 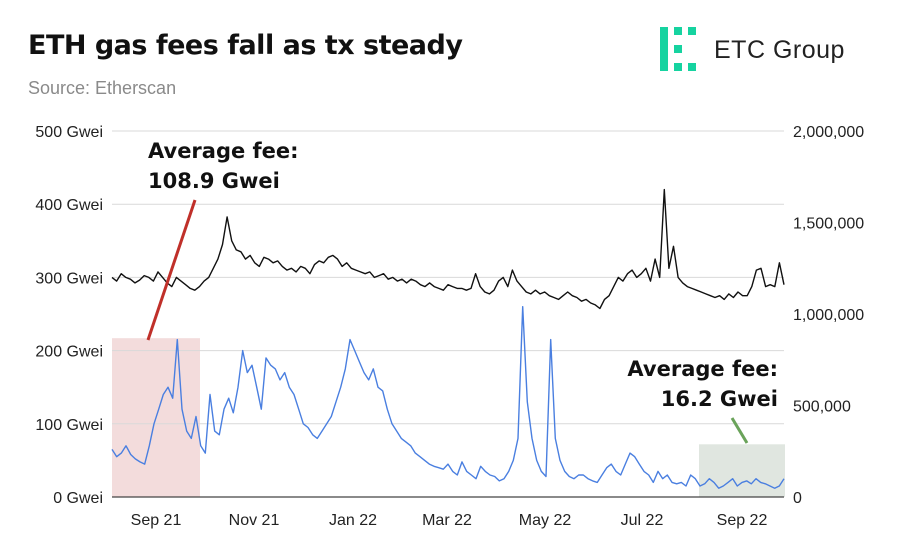 What do you see at coordinates (245, 45) in the screenshot?
I see `chart-title: ETH gas fees fall as tx steady` at bounding box center [245, 45].